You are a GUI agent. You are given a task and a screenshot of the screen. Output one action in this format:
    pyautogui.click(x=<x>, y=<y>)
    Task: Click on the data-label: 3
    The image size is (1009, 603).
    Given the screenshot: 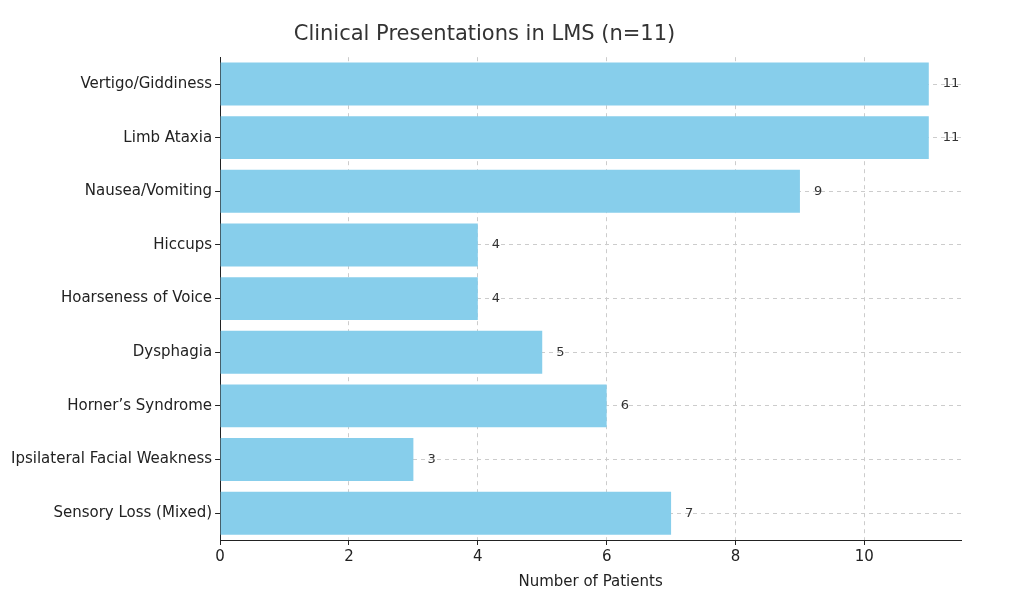 What is the action you would take?
    pyautogui.click(x=431, y=458)
    